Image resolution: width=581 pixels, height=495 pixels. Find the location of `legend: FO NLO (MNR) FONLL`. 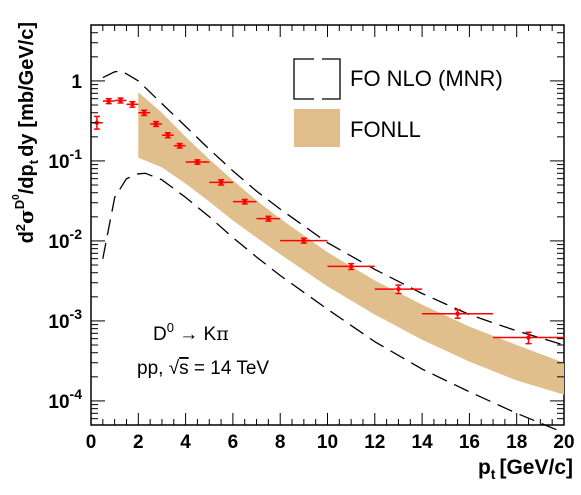

legend: FO NLO (MNR) FONLL is located at coordinates (398, 102).